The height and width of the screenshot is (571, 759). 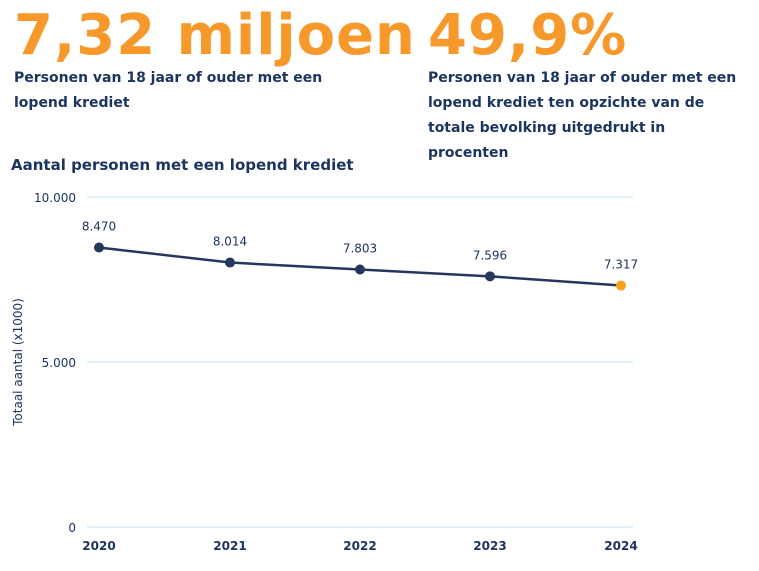 I want to click on y-tick-label: 0, so click(x=72, y=528).